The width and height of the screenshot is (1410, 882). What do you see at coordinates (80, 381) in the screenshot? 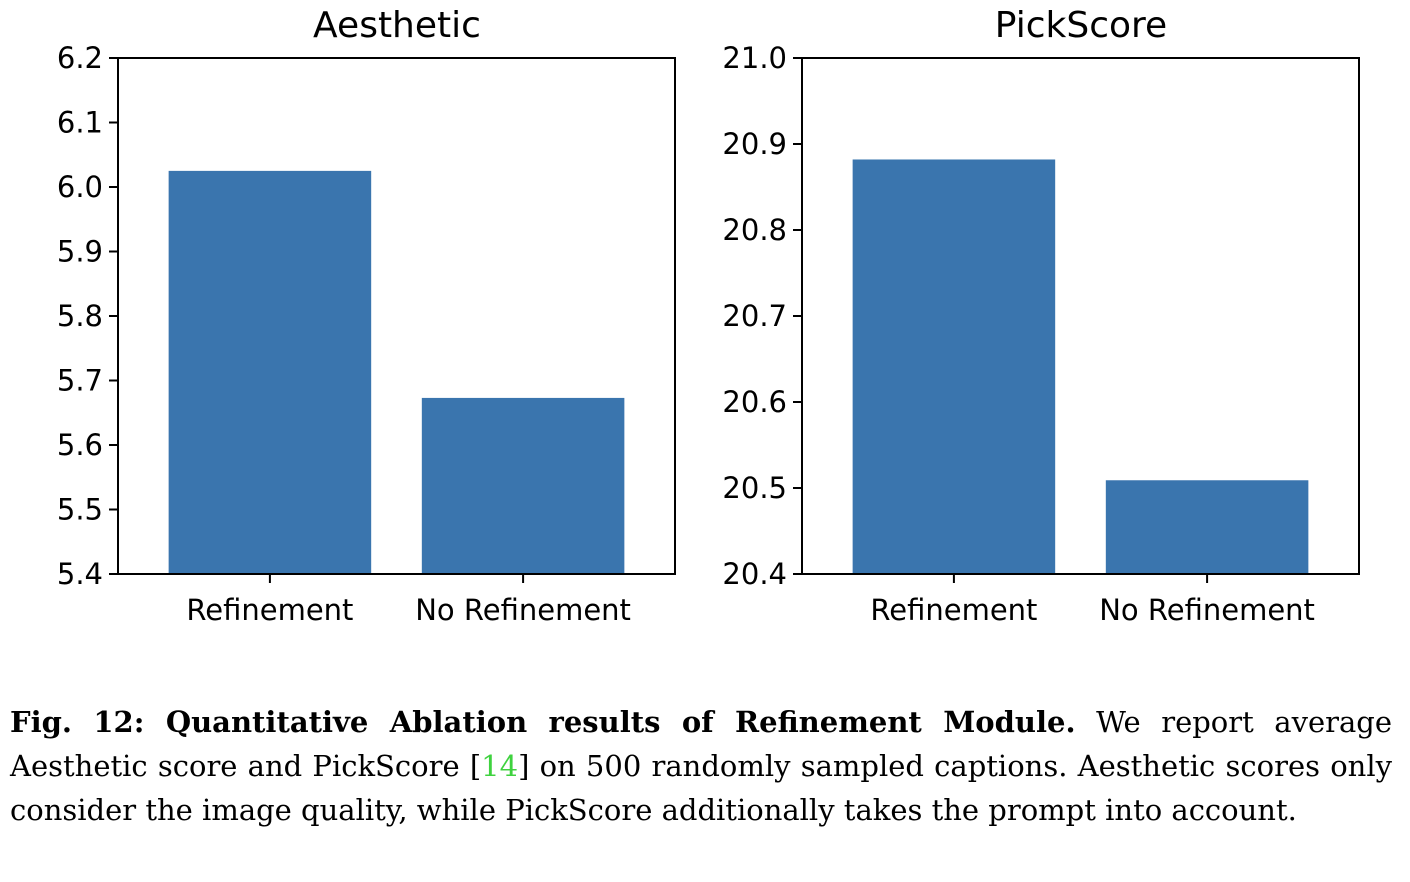
I see `y-tick-label: 5.7` at bounding box center [80, 381].